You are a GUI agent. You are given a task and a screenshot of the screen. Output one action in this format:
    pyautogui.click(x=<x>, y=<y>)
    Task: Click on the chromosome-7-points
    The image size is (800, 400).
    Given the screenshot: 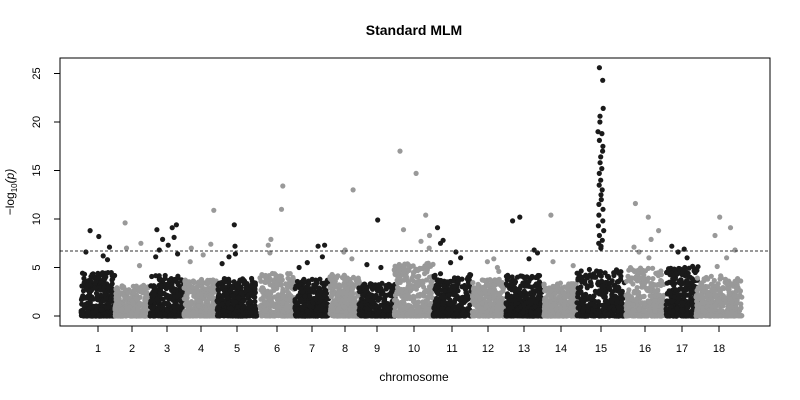 What is the action you would take?
    pyautogui.click(x=312, y=280)
    